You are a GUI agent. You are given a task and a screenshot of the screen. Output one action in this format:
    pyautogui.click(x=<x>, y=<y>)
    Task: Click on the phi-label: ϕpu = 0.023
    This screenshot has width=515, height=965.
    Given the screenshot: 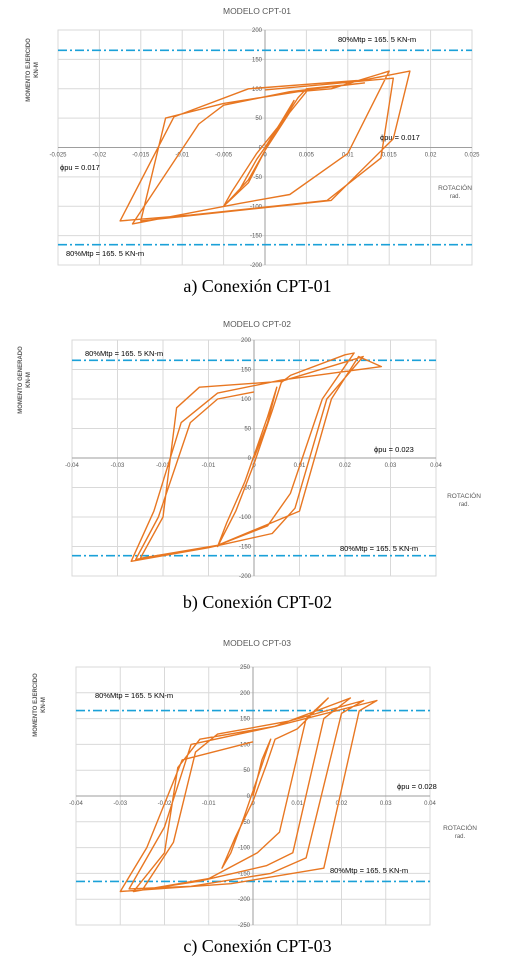 What is the action you would take?
    pyautogui.click(x=394, y=449)
    